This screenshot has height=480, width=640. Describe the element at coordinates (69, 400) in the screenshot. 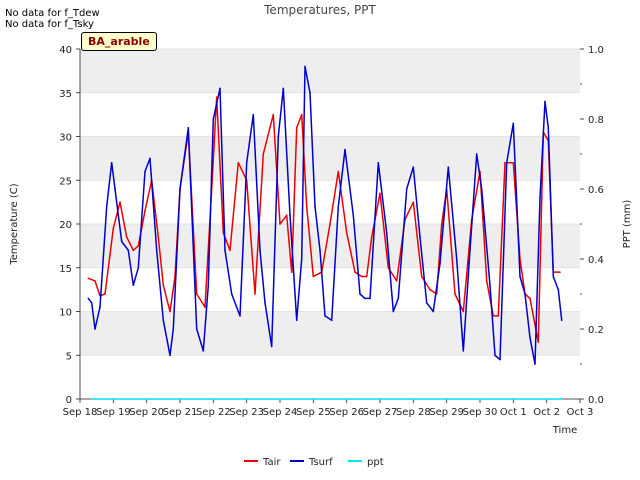

I see `y-tick-label: 0` at that location.